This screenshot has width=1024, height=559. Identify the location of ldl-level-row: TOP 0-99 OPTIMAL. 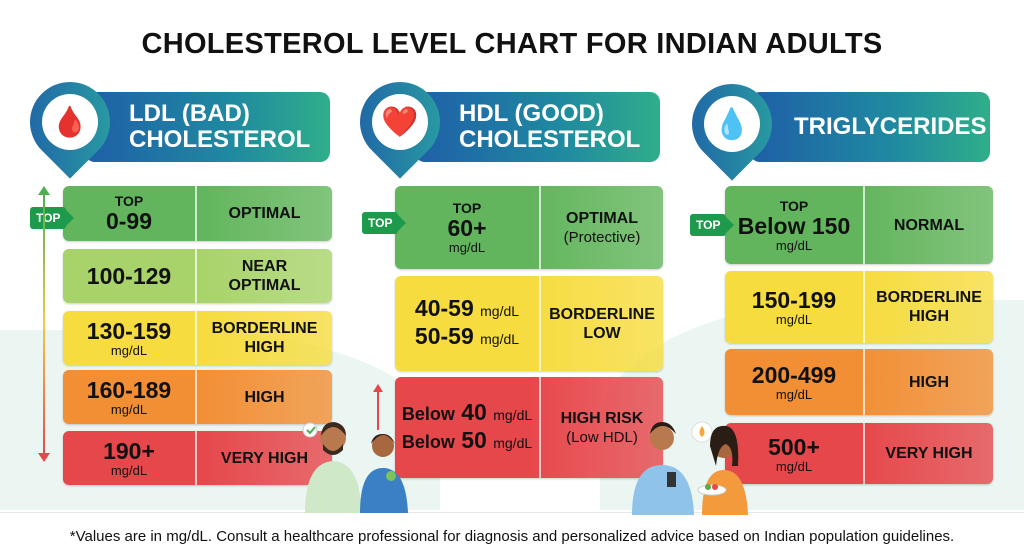
(197, 213).